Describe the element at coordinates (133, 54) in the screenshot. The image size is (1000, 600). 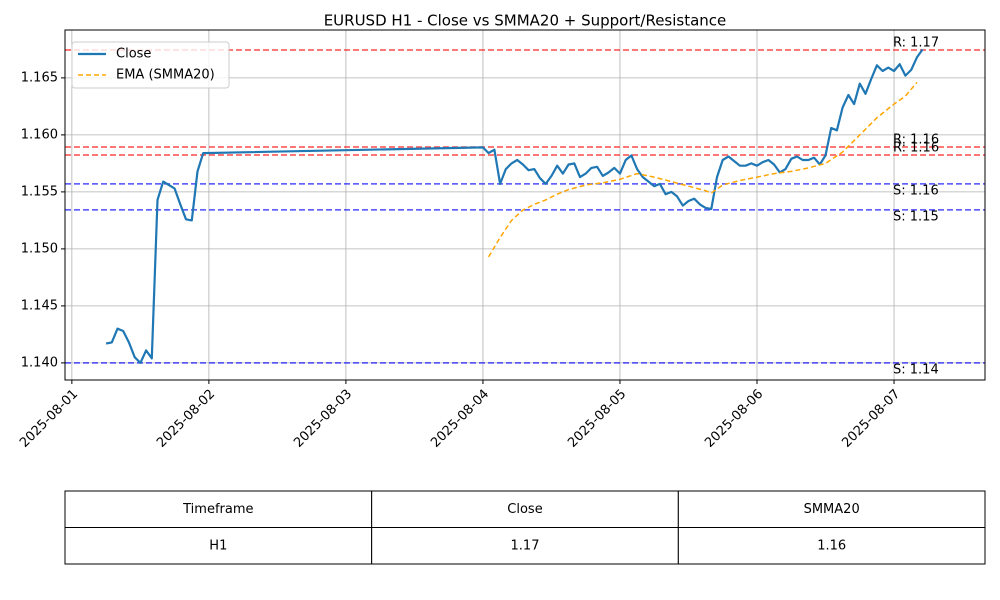
I see `legend-label: Close` at that location.